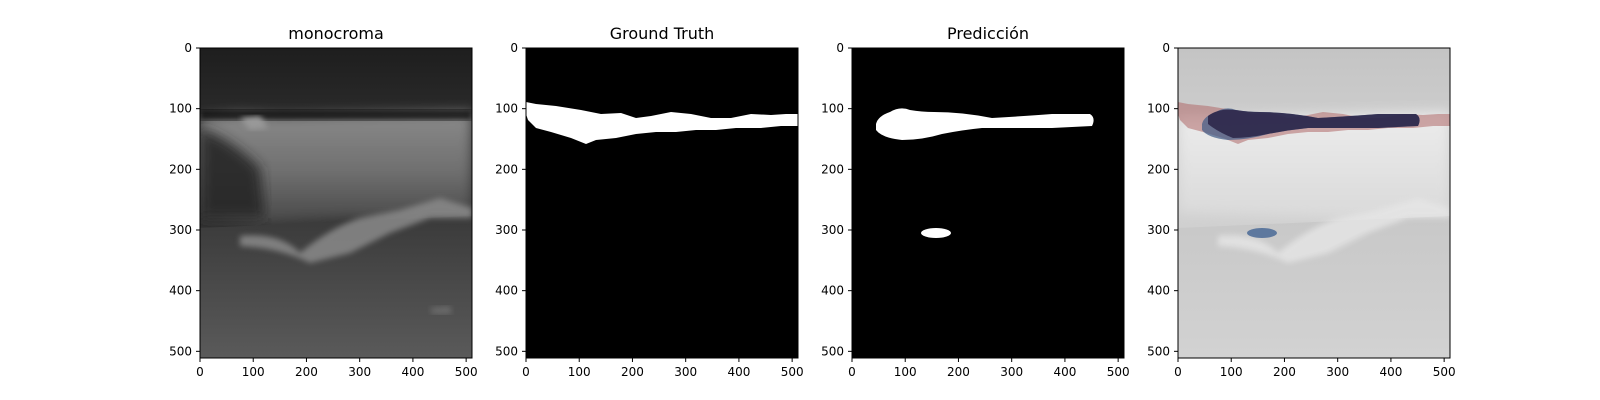 The width and height of the screenshot is (1600, 400). Describe the element at coordinates (662, 203) in the screenshot. I see `ground-truth-mask` at that location.